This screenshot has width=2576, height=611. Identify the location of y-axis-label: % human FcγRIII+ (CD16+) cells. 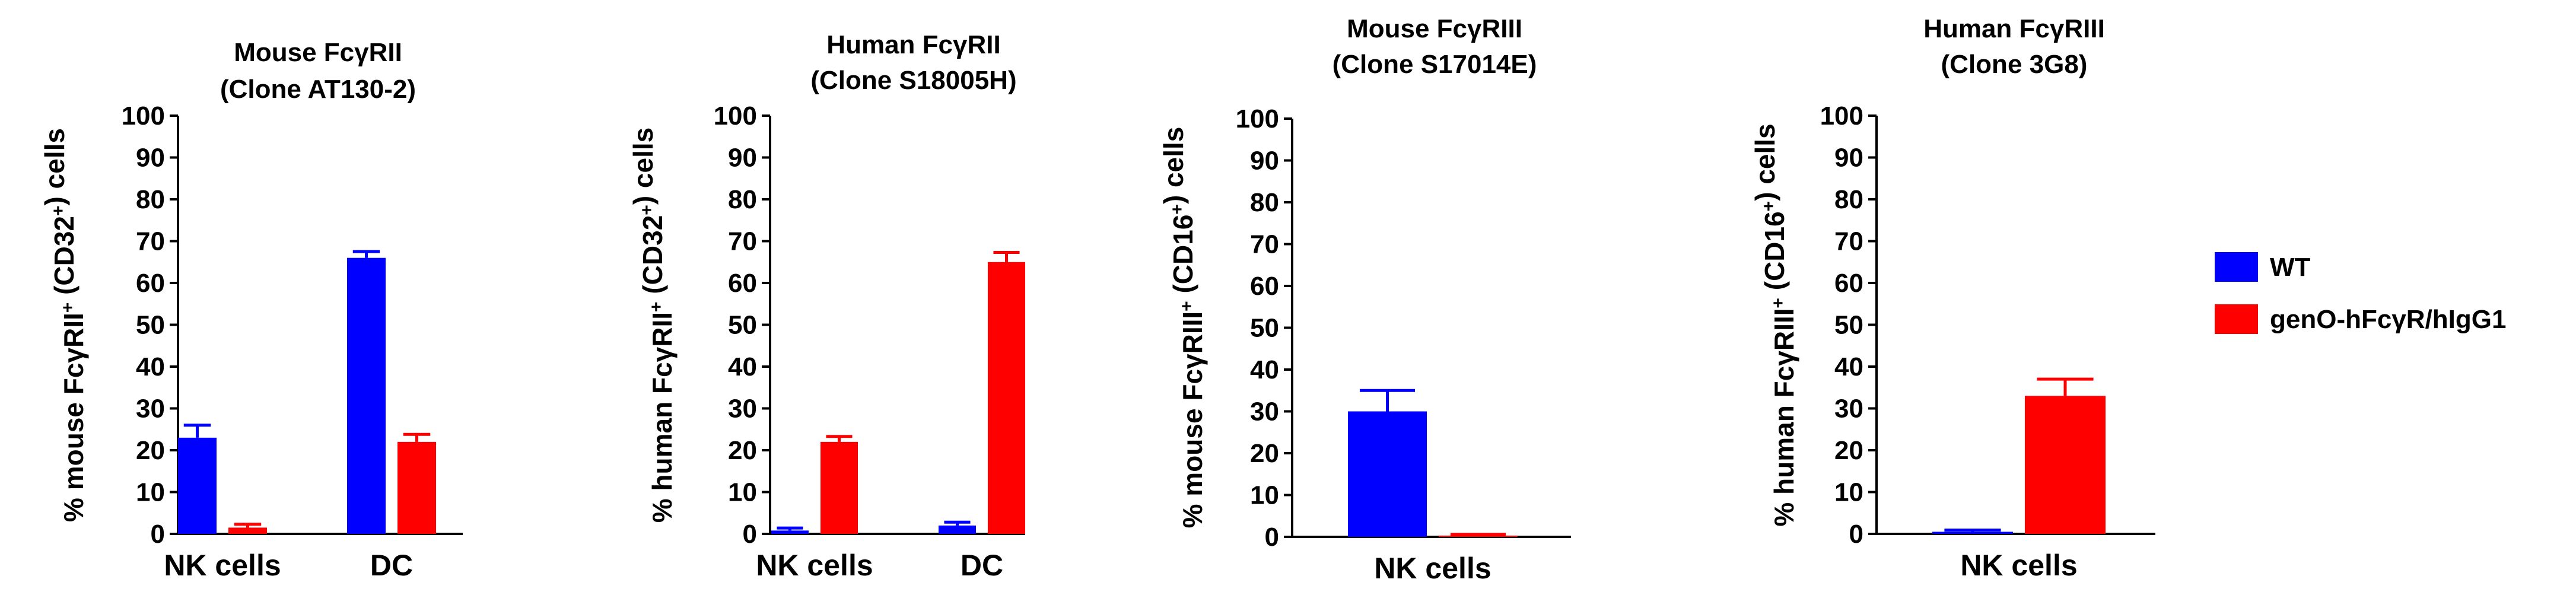
(1774, 324).